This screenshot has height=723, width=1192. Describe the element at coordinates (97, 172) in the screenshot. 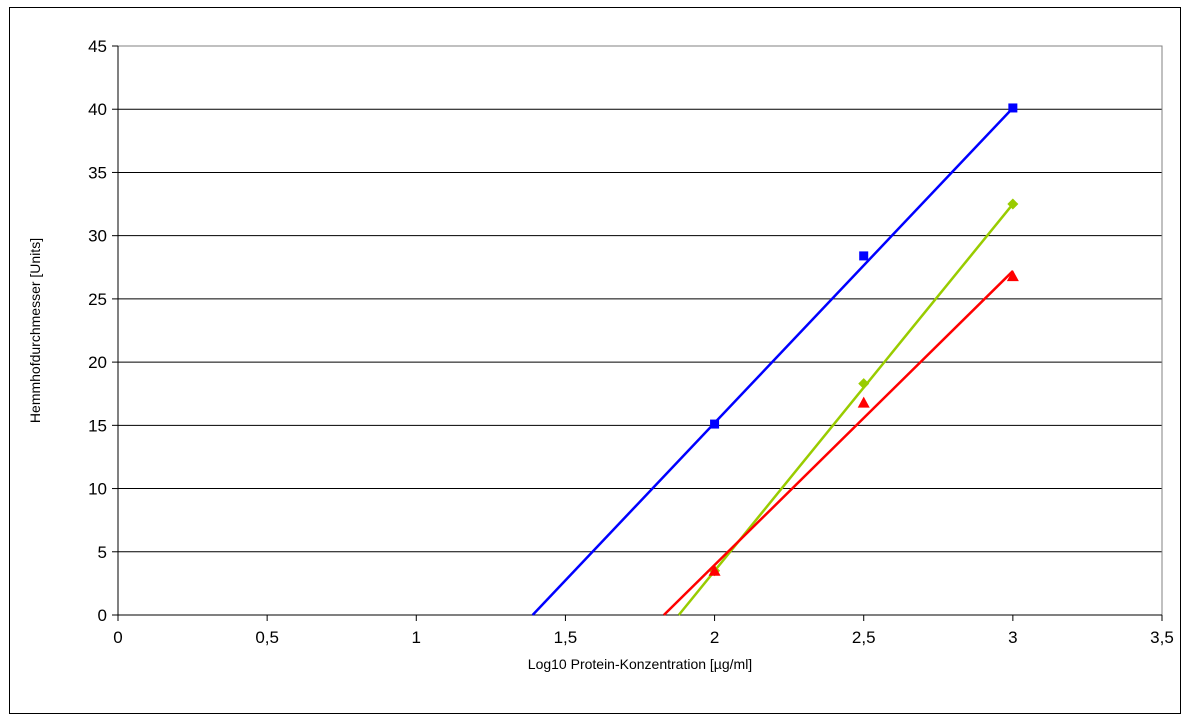

I see `y-tick-label: 35` at that location.